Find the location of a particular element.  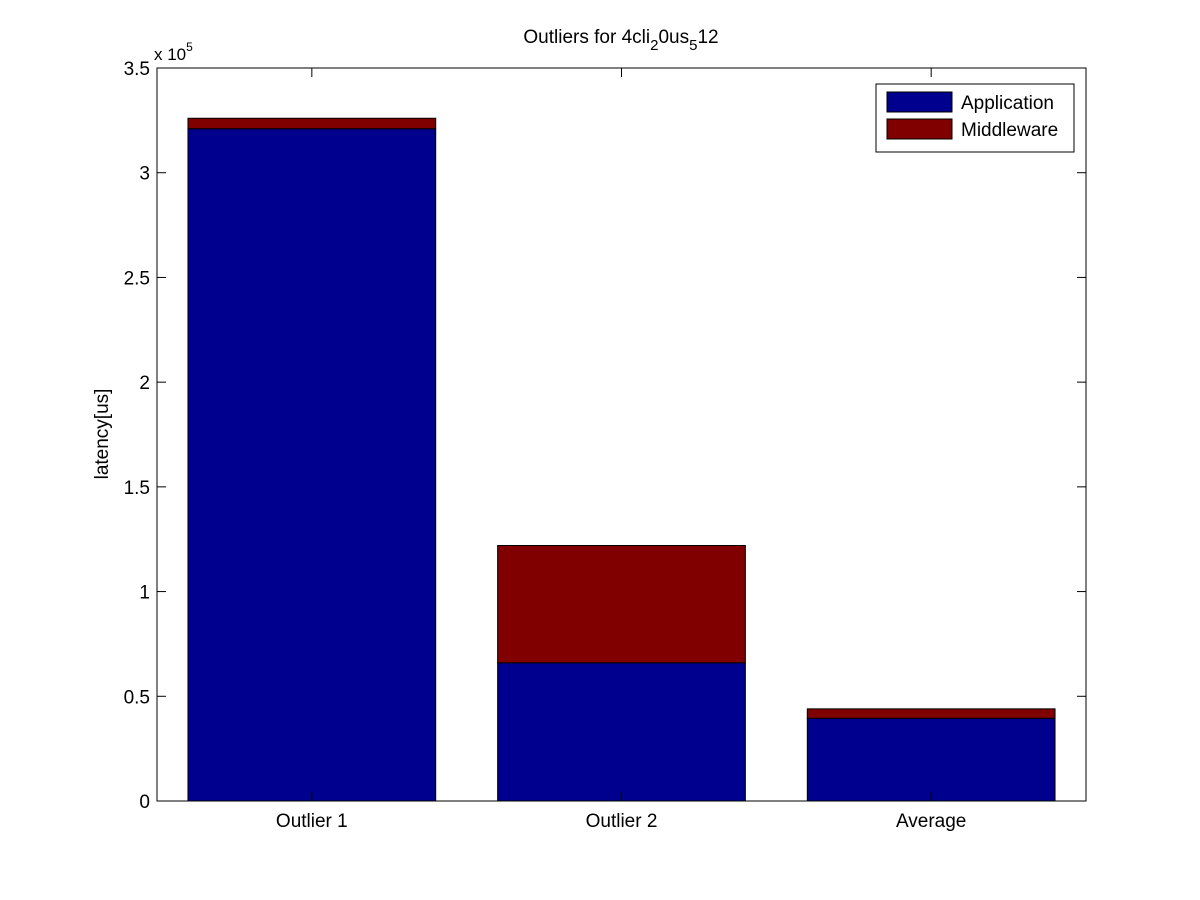

y-tick-label: 1.5 is located at coordinates (137, 488).